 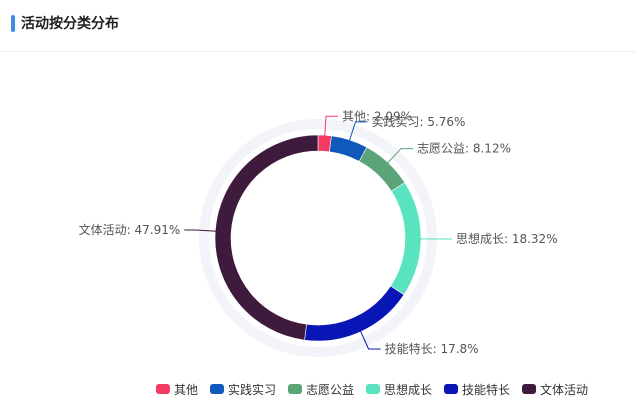 I want to click on data-label-5: 文体活动: 47.91%, so click(x=130, y=229).